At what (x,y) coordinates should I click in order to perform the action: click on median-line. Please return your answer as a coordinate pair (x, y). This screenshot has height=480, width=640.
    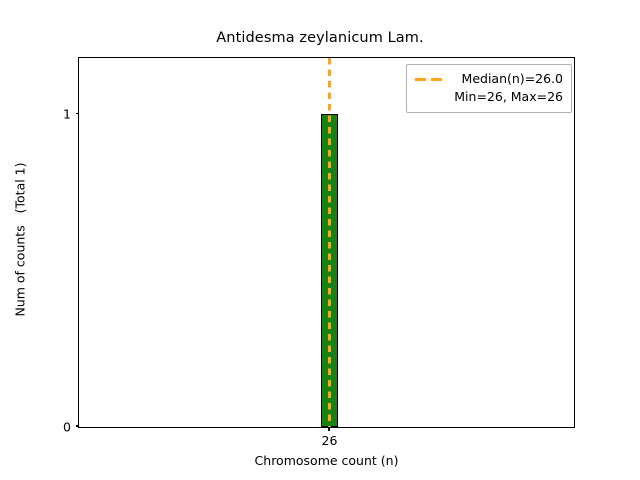
    Looking at the image, I should click on (329, 242).